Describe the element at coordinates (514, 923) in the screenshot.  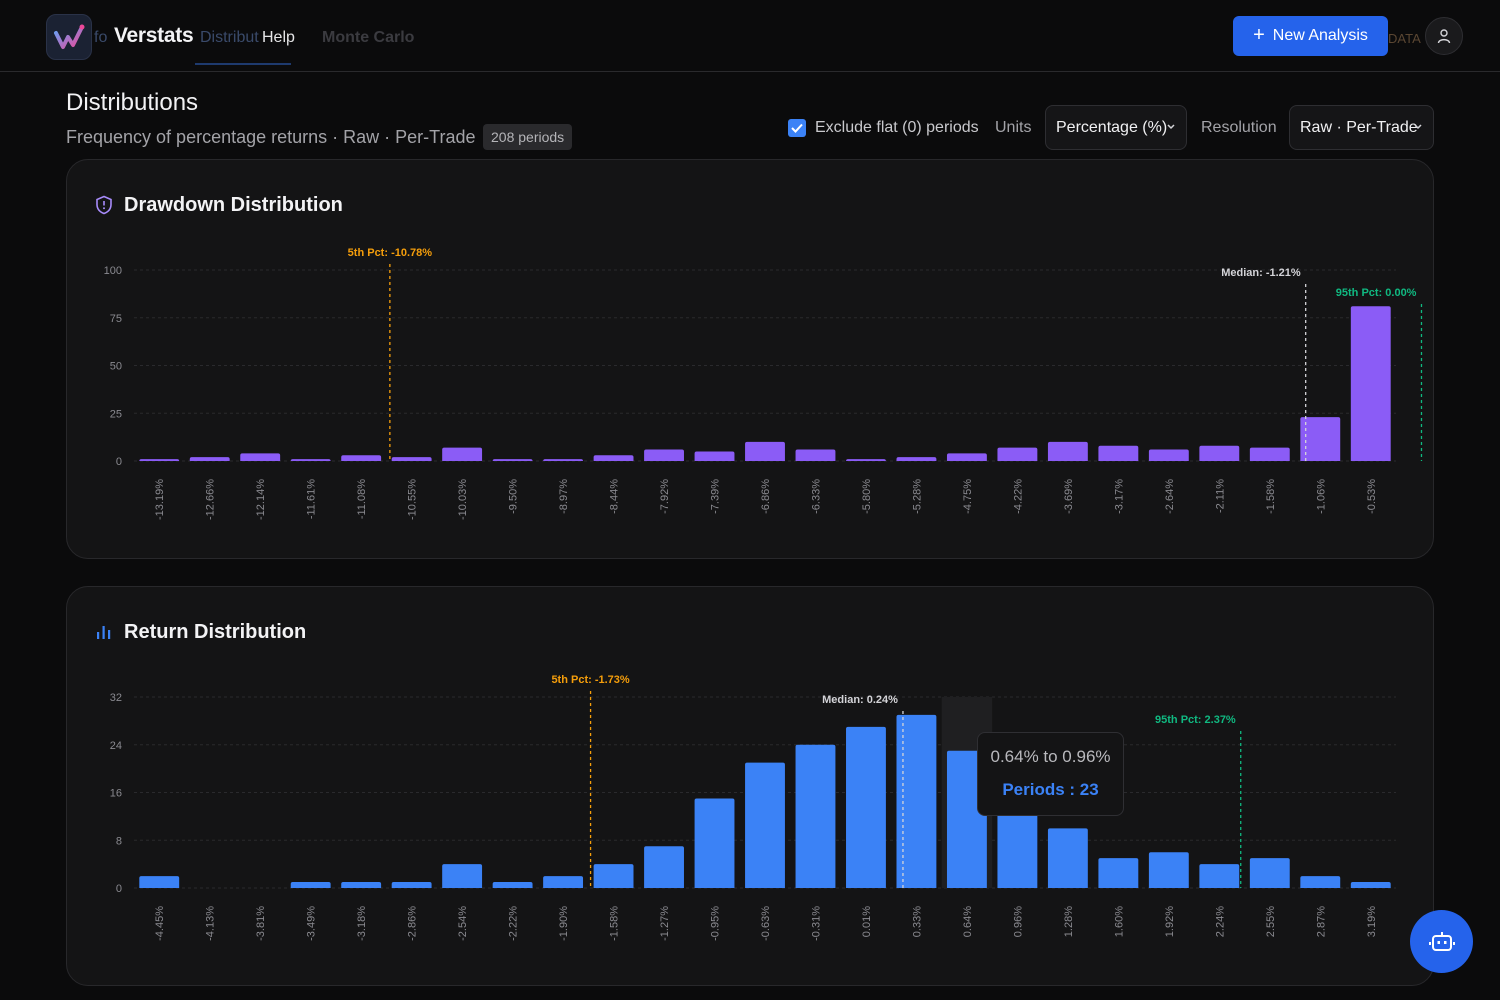
I see `return-x-tick-label: -2.22%` at that location.